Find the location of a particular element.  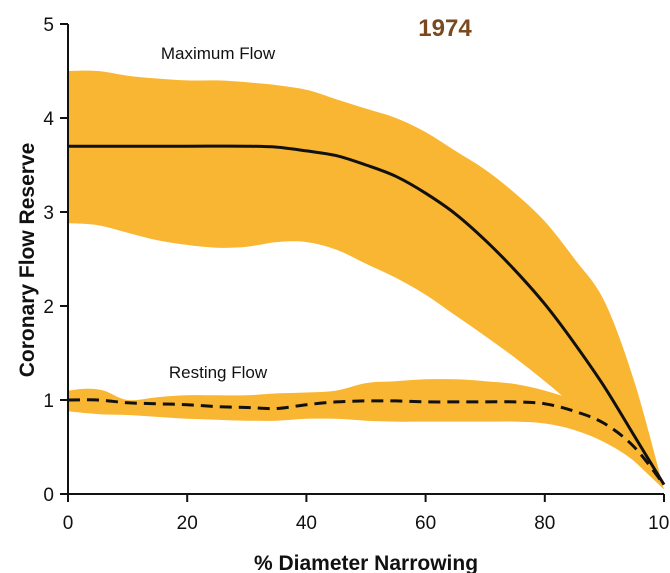

x-tick-label: 40 is located at coordinates (306, 523).